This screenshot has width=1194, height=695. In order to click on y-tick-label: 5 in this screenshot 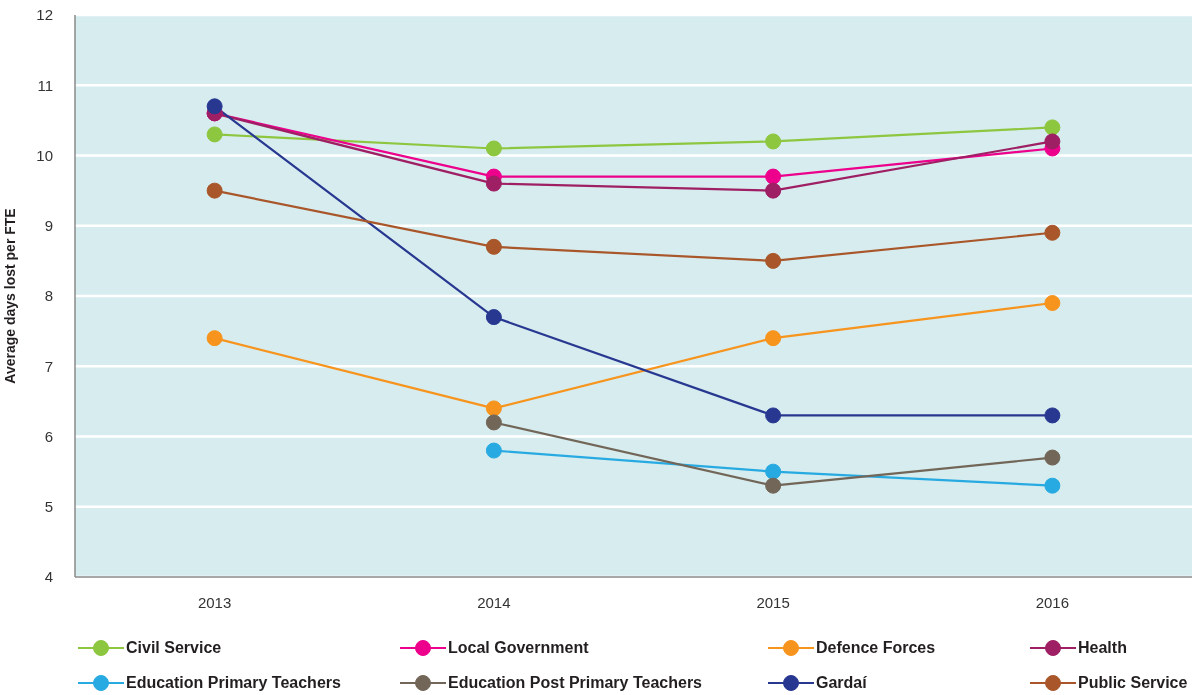, I will do `click(48, 507)`.